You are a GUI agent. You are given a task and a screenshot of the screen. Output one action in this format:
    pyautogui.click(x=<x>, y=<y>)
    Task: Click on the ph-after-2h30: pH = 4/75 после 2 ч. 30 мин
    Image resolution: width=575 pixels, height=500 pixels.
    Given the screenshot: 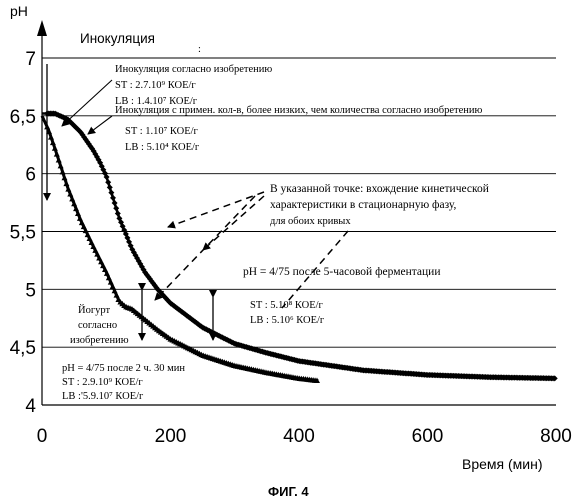 What is the action you would take?
    pyautogui.click(x=123, y=368)
    